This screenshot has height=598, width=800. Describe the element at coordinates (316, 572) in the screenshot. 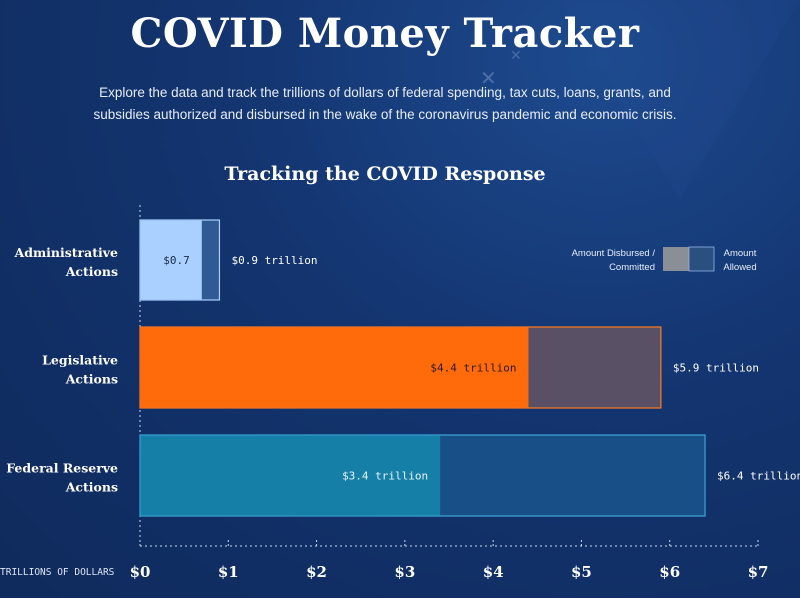

I see `x-tick-label: $2` at that location.